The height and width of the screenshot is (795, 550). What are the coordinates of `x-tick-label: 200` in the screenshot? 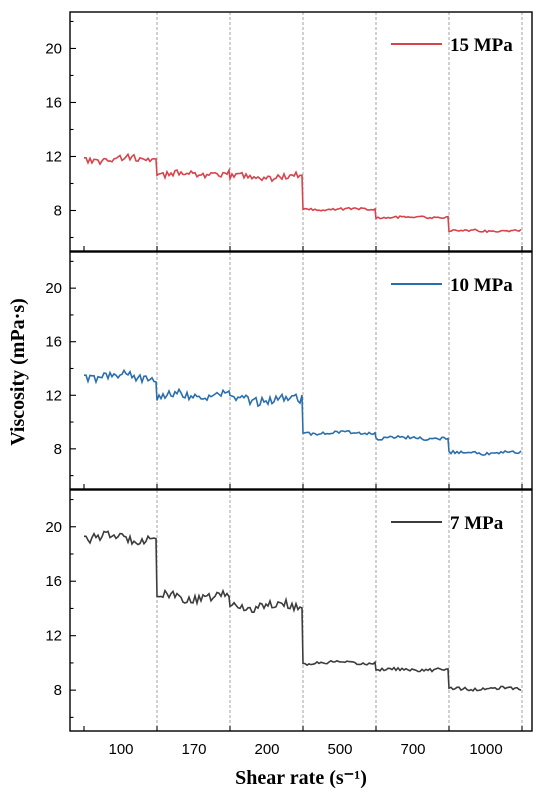 It's located at (266, 749).